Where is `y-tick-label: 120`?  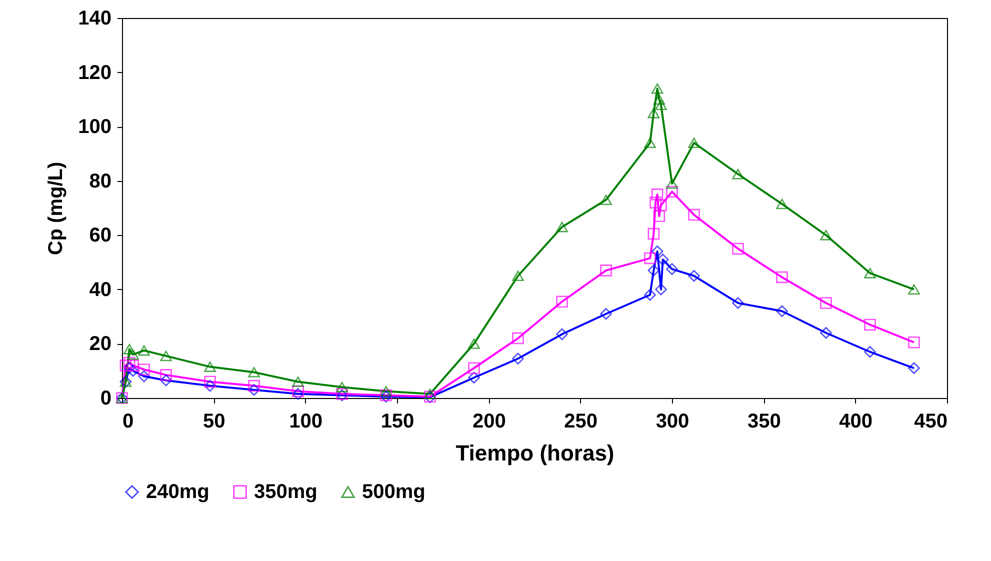 y-tick-label: 120 is located at coordinates (95, 73).